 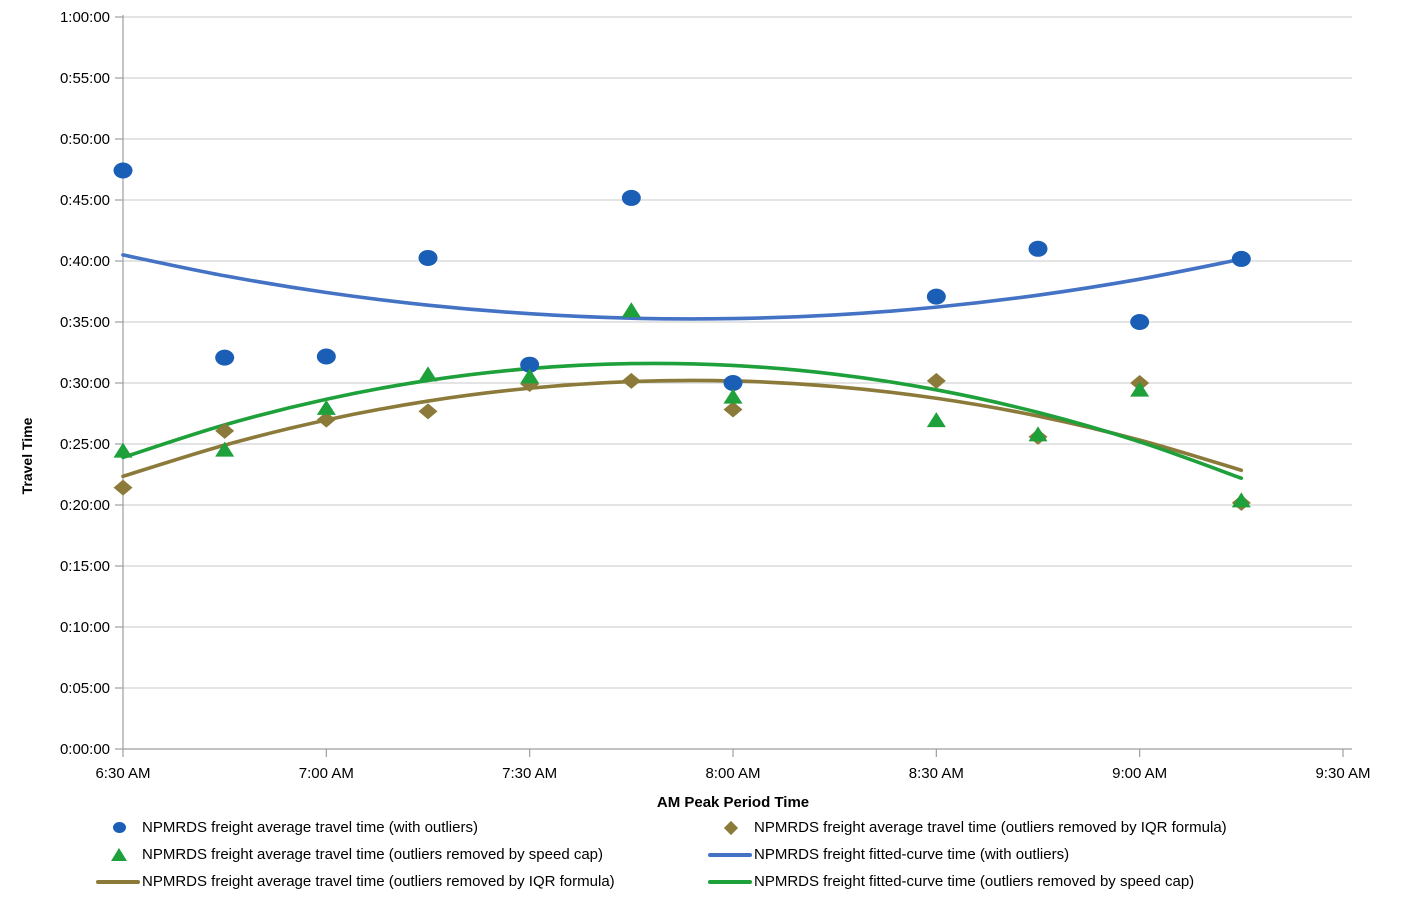 What do you see at coordinates (27, 455) in the screenshot?
I see `y-axis-title: Travel Time` at bounding box center [27, 455].